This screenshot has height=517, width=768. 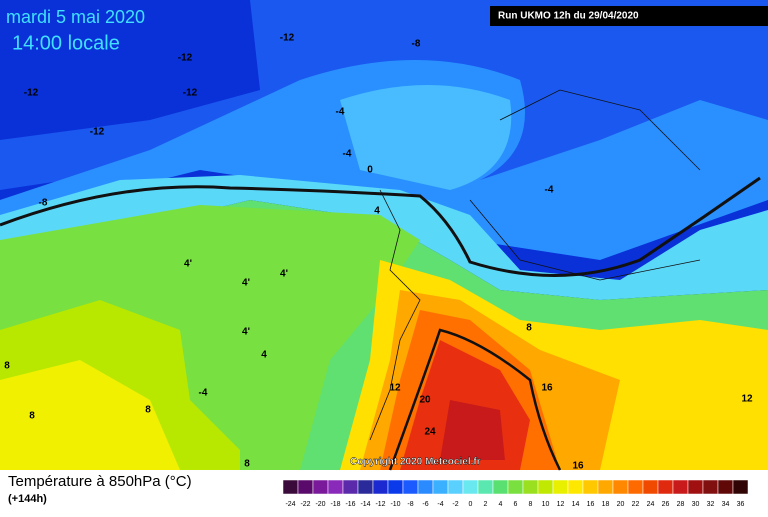 I want to click on legend-label: -14, so click(x=365, y=504).